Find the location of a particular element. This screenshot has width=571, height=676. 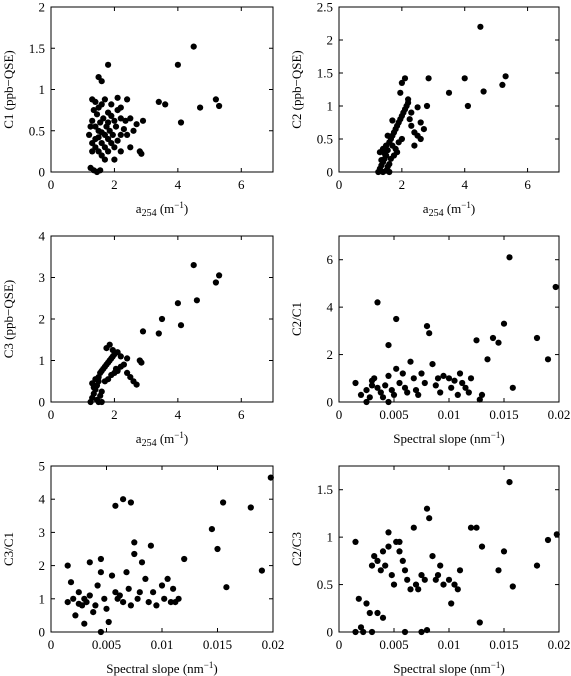

y-tick-label: 1.5 is located at coordinates (325, 489).